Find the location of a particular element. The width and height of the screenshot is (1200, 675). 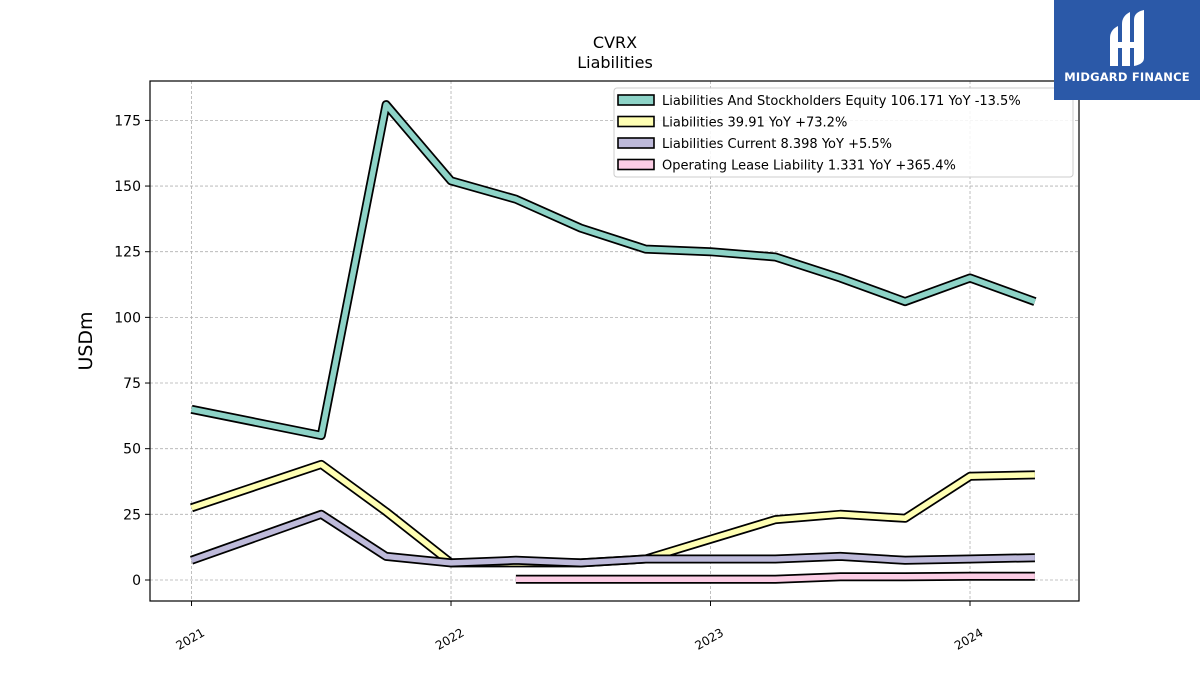

y-tick-label: 125 is located at coordinates (127, 253).